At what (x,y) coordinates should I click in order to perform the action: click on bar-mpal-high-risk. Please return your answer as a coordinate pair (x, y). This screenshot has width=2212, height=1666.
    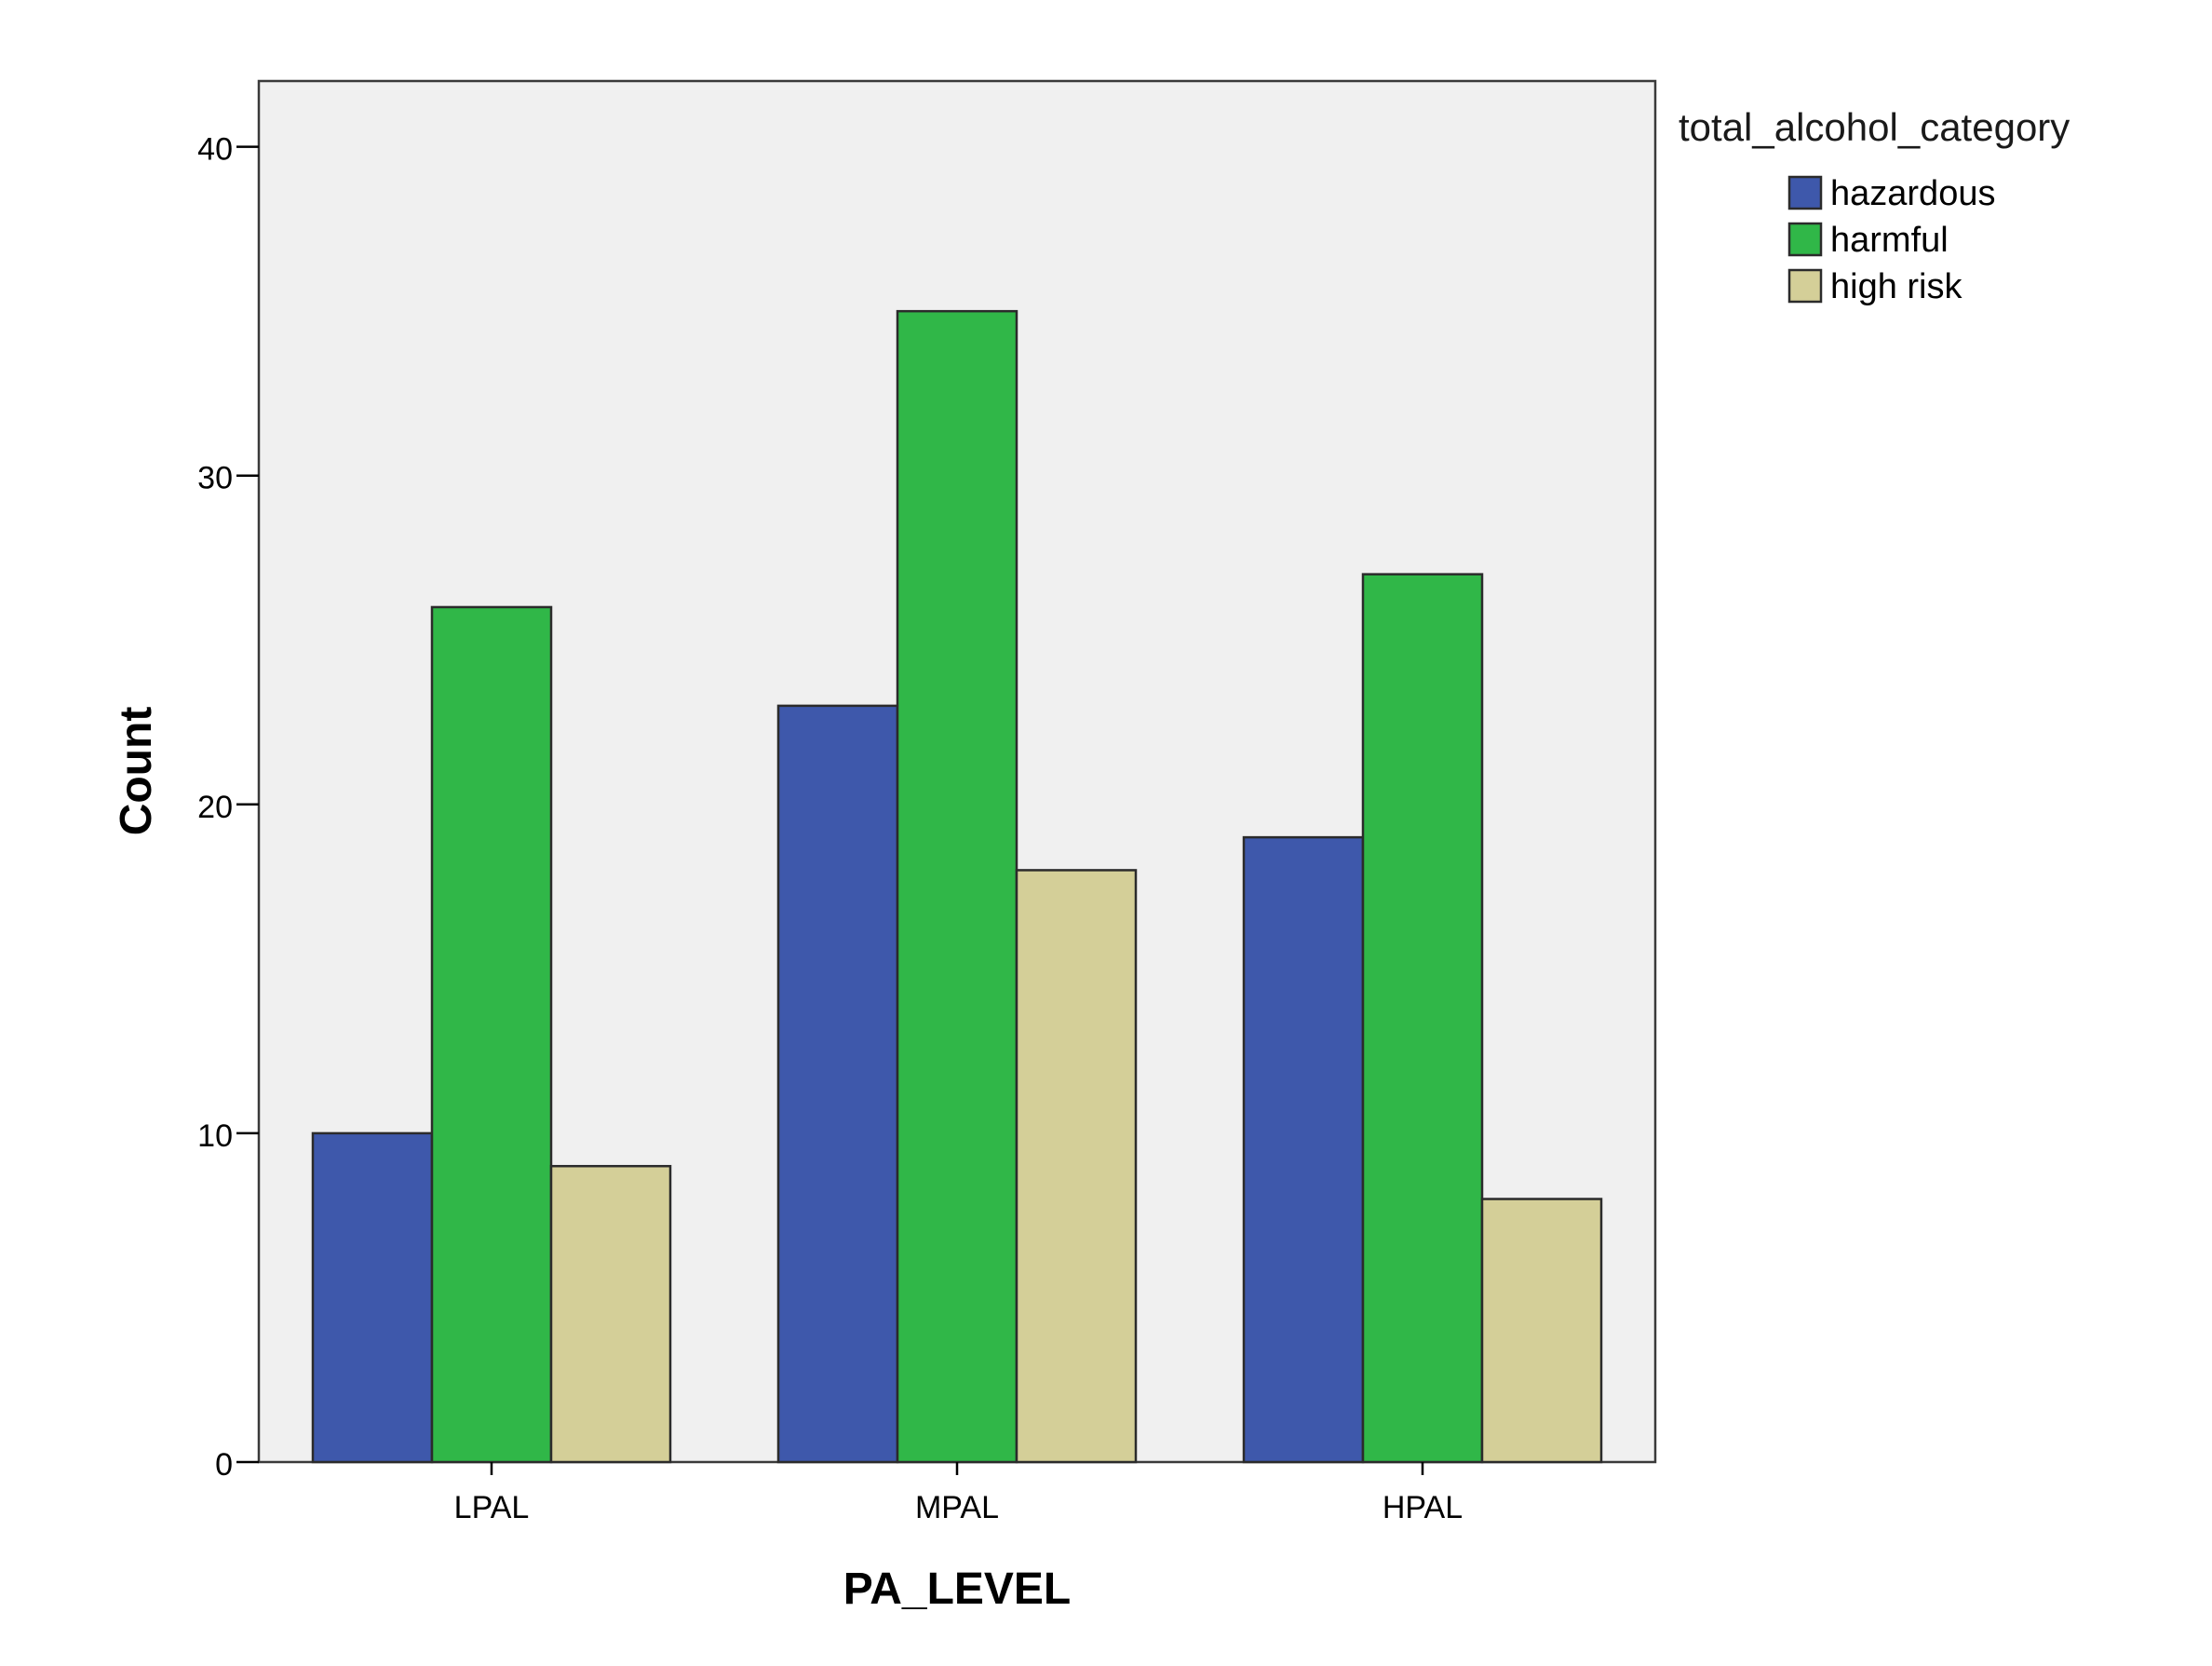
    Looking at the image, I should click on (1076, 1166).